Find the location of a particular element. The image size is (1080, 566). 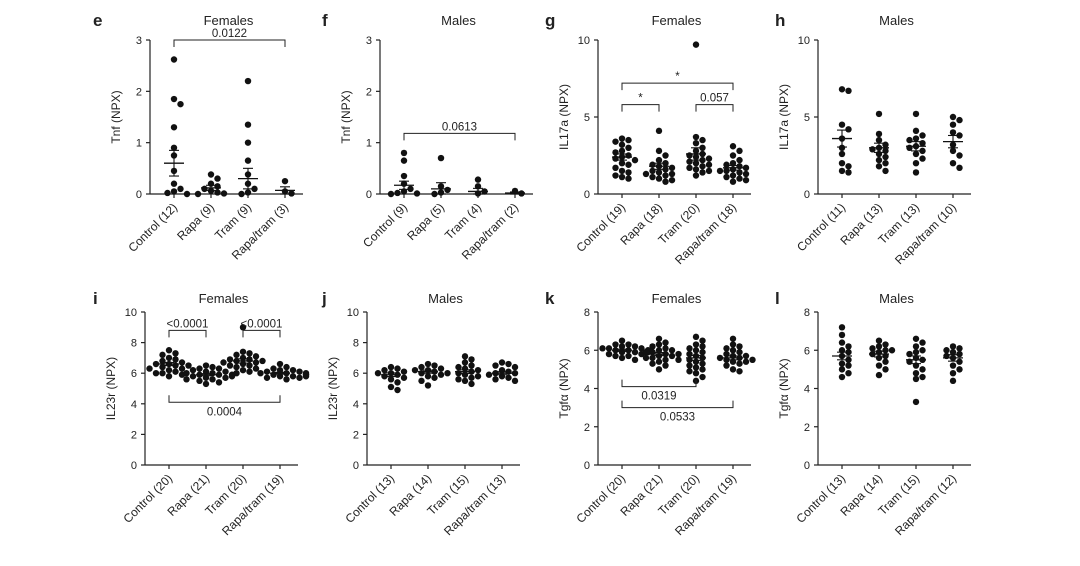

y-tick-label: 8 is located at coordinates (134, 344).